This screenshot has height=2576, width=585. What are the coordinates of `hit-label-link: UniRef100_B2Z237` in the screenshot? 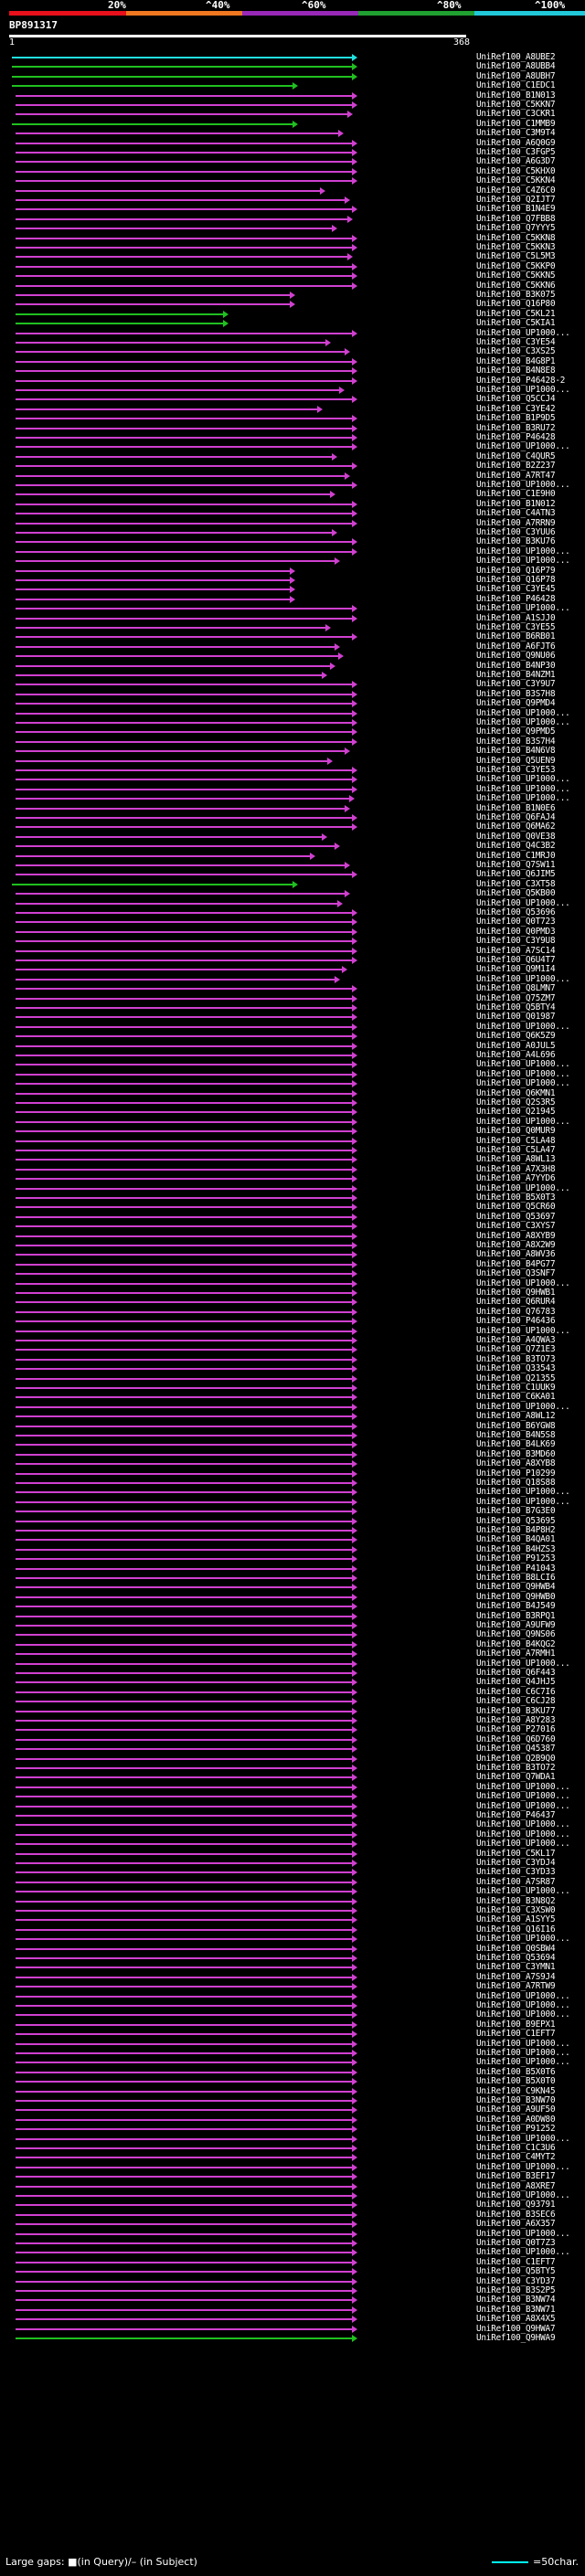 It's located at (516, 466).